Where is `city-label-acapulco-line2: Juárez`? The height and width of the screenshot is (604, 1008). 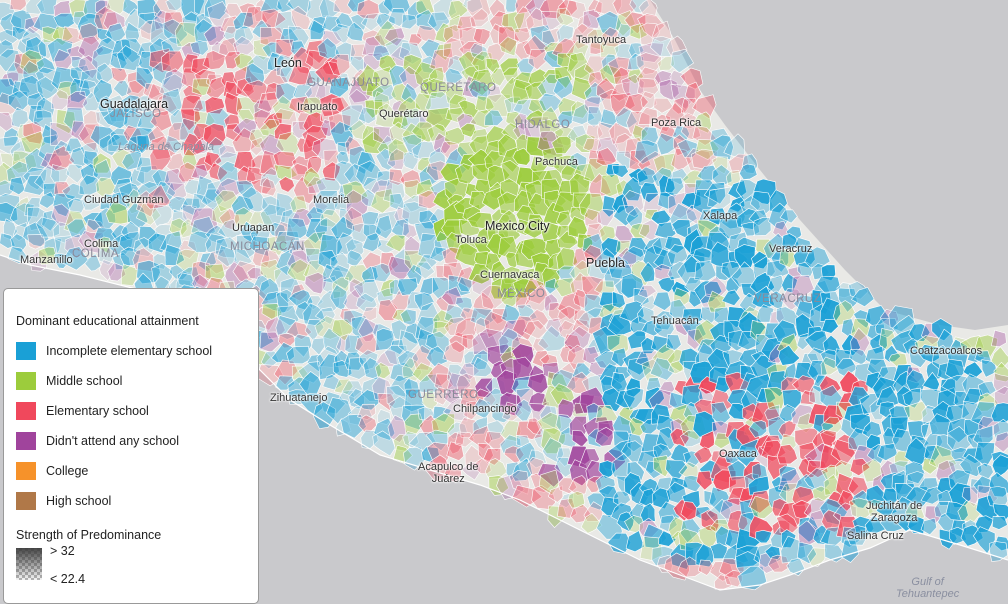
city-label-acapulco-line2: Juárez is located at coordinates (448, 479).